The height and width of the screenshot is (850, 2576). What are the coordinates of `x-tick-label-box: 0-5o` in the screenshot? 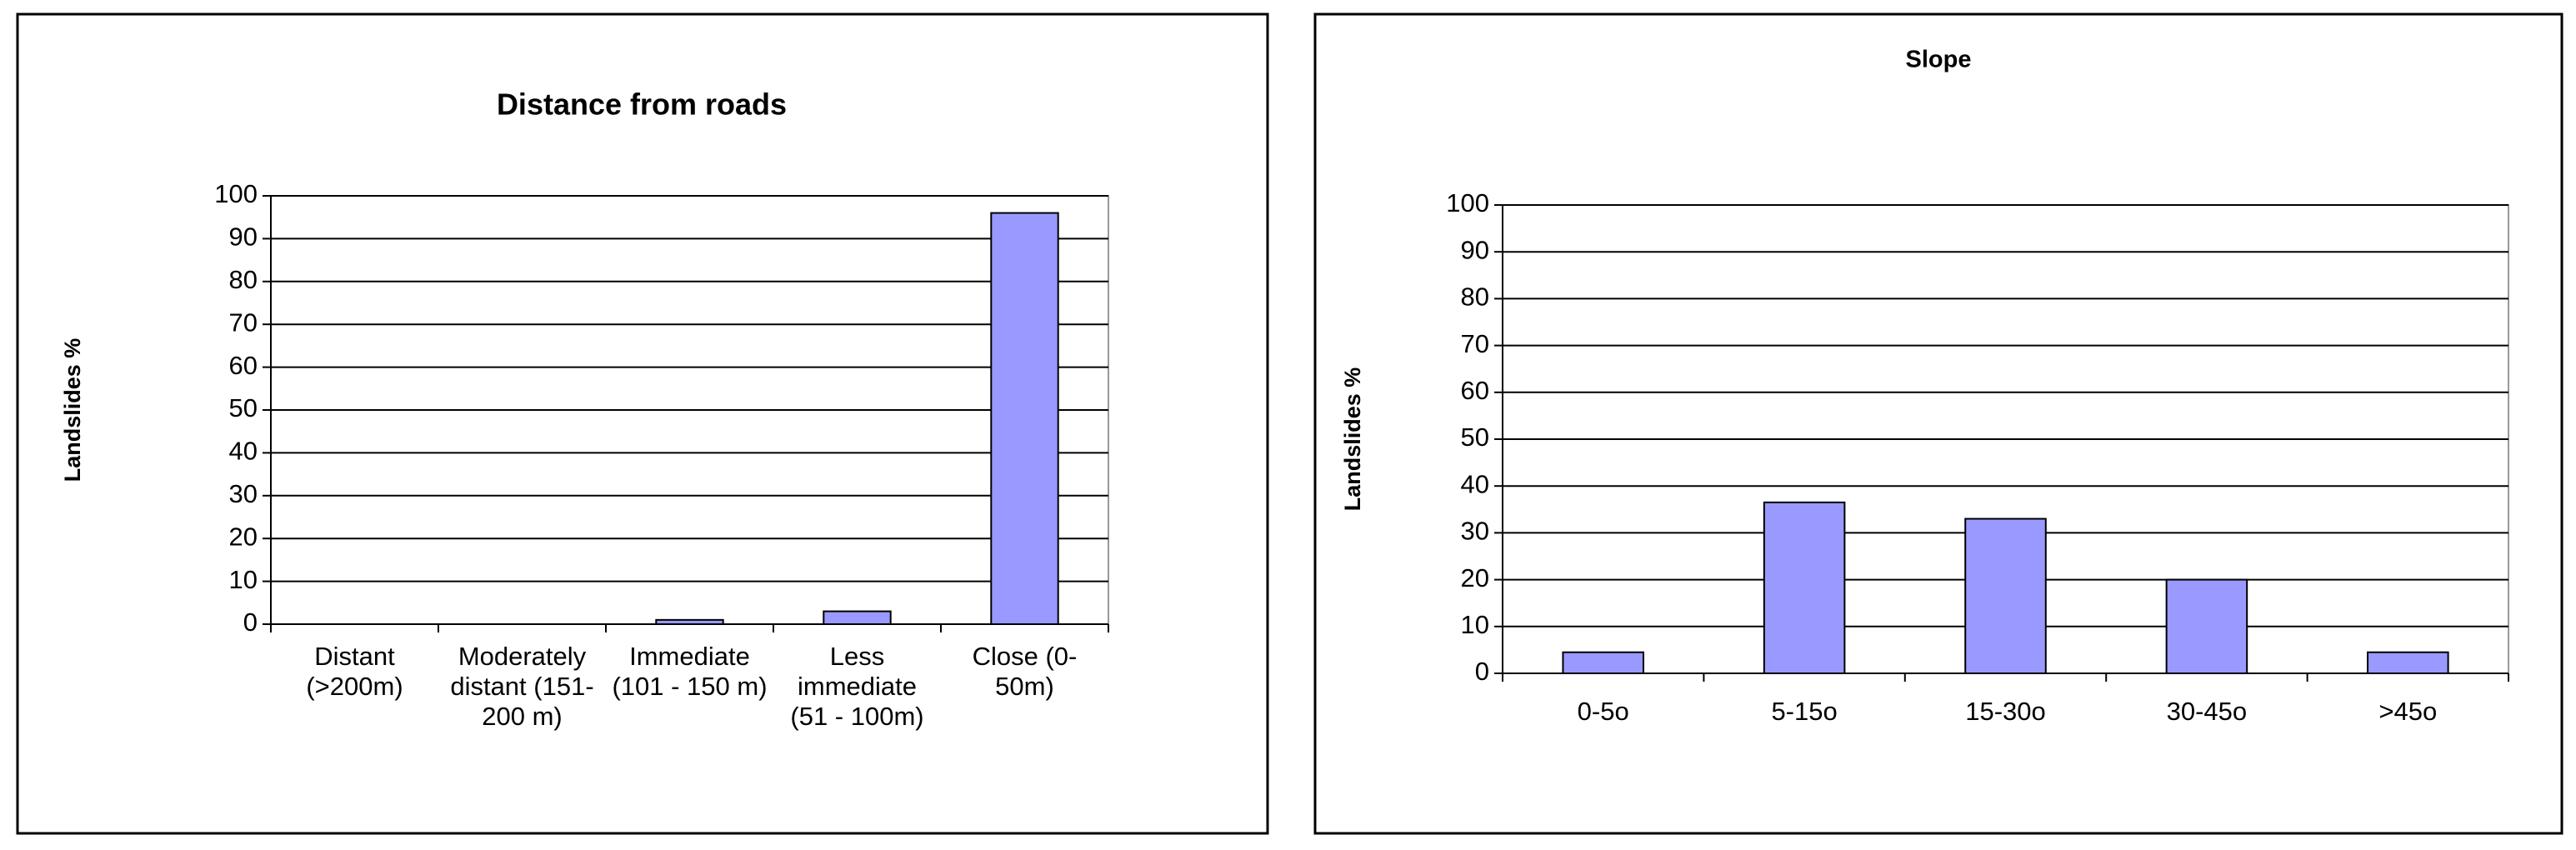 It's located at (1603, 711).